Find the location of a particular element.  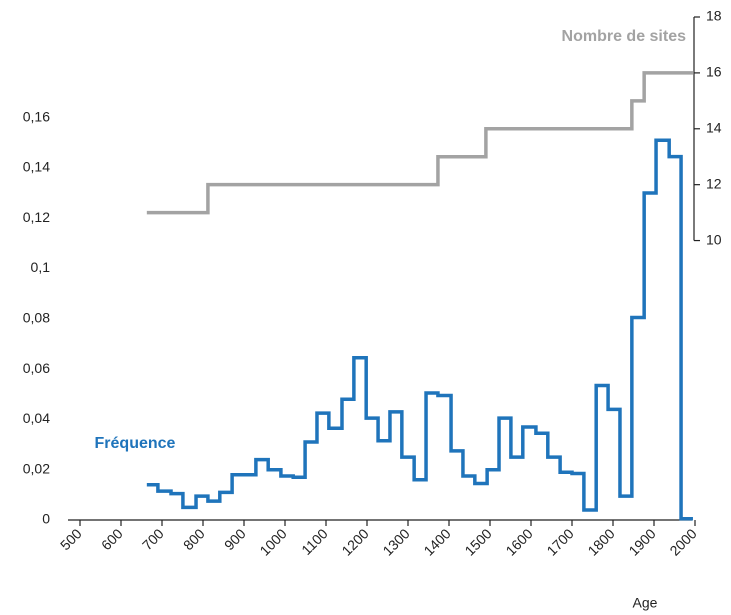

y2-tick-label: 18 is located at coordinates (714, 16).